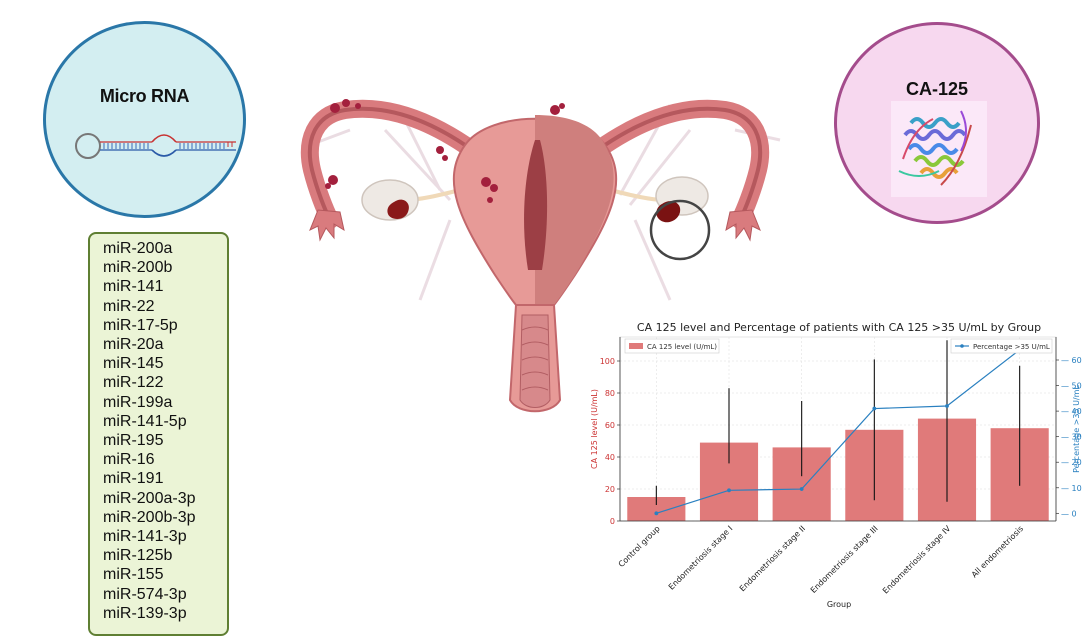 Image resolution: width=1091 pixels, height=639 pixels. I want to click on ca125-circle: CA-125, so click(937, 123).